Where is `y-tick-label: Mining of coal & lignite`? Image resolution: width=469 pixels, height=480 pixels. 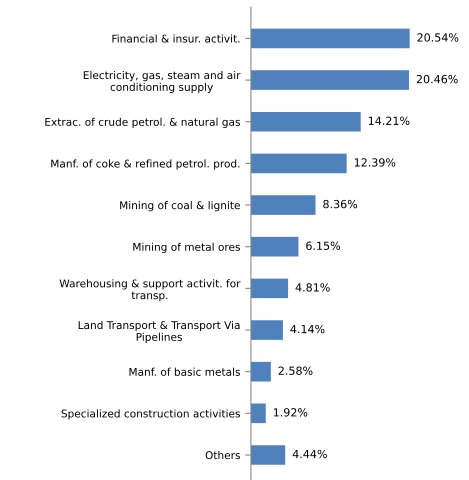
y-tick-label: Mining of coal & lignite is located at coordinates (180, 206).